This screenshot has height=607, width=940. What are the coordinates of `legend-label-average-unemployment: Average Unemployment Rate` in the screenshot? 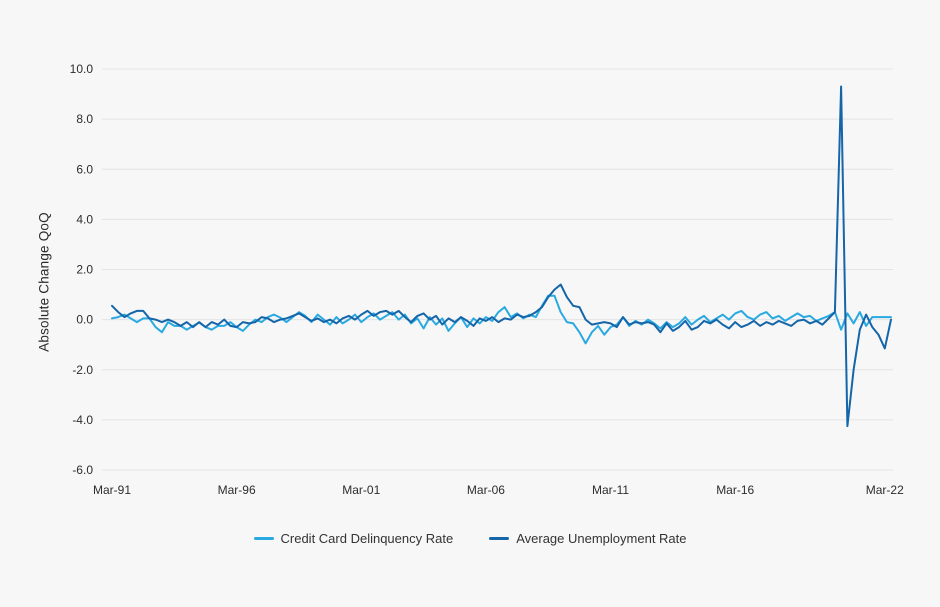 It's located at (601, 538).